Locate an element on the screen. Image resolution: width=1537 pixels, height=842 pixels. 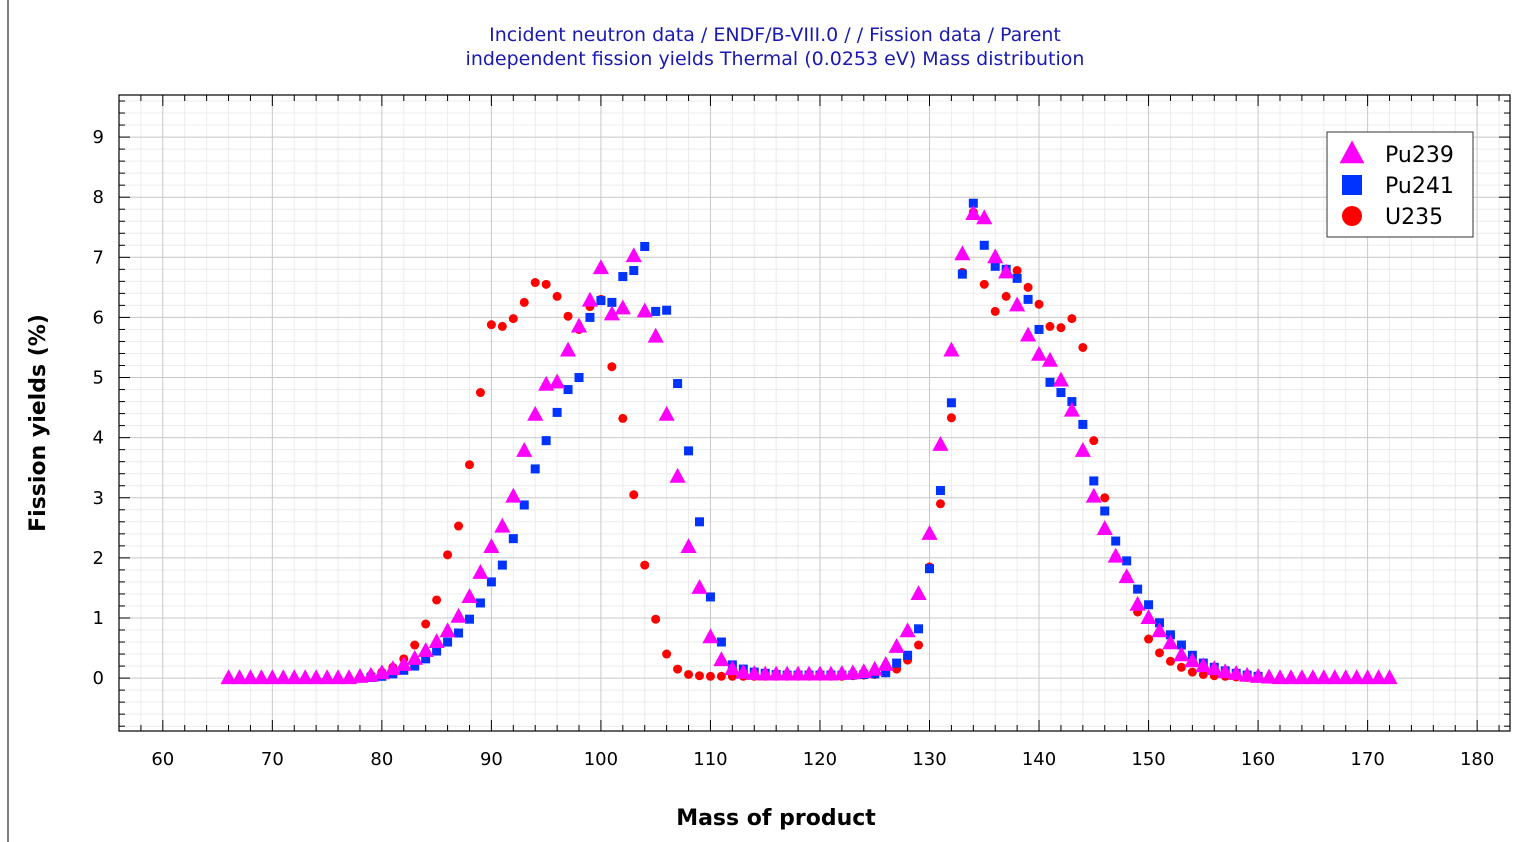
y-tick-label: 9 is located at coordinates (98, 137).